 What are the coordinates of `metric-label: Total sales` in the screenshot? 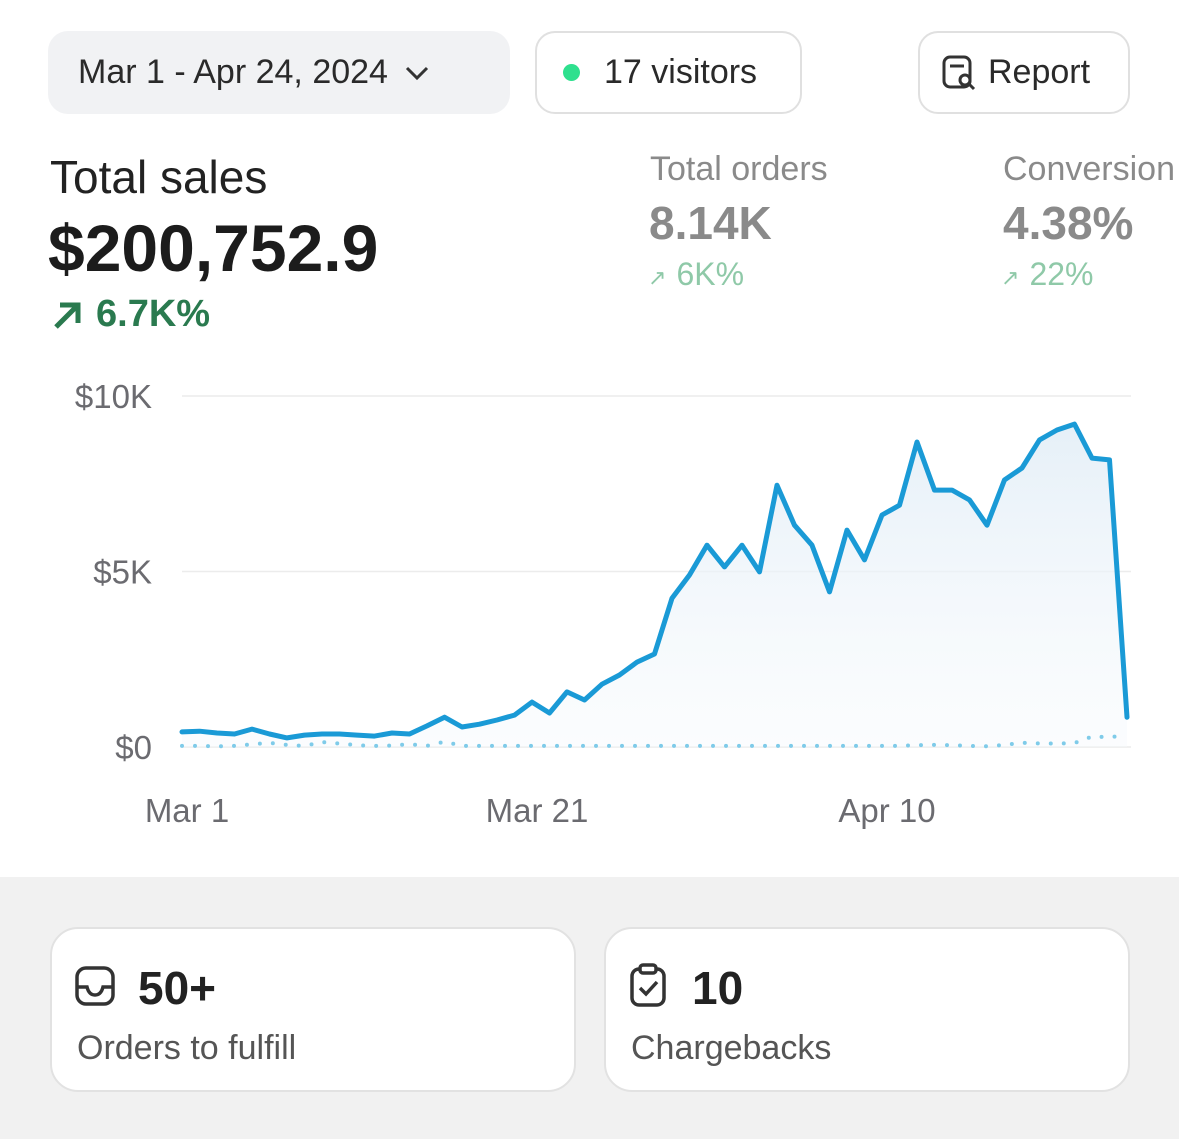 It's located at (159, 177).